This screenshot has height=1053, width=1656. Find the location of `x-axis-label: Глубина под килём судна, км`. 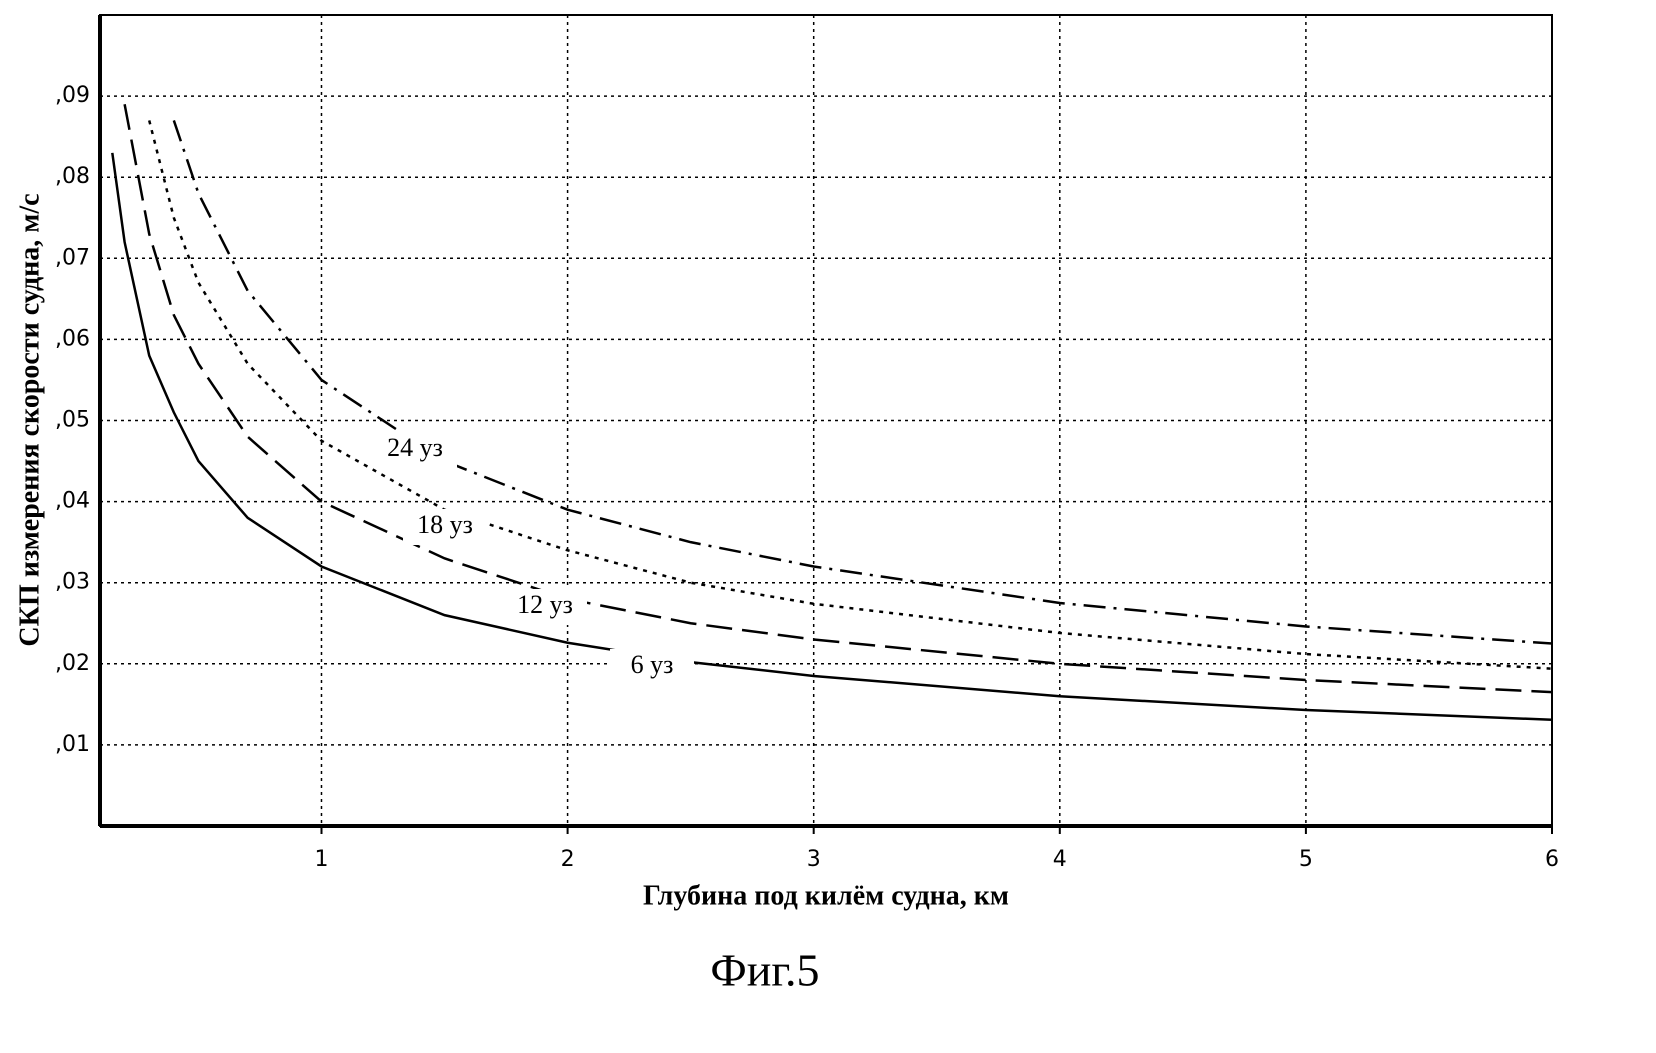

x-axis-label: Глубина под килём судна, км is located at coordinates (826, 895).